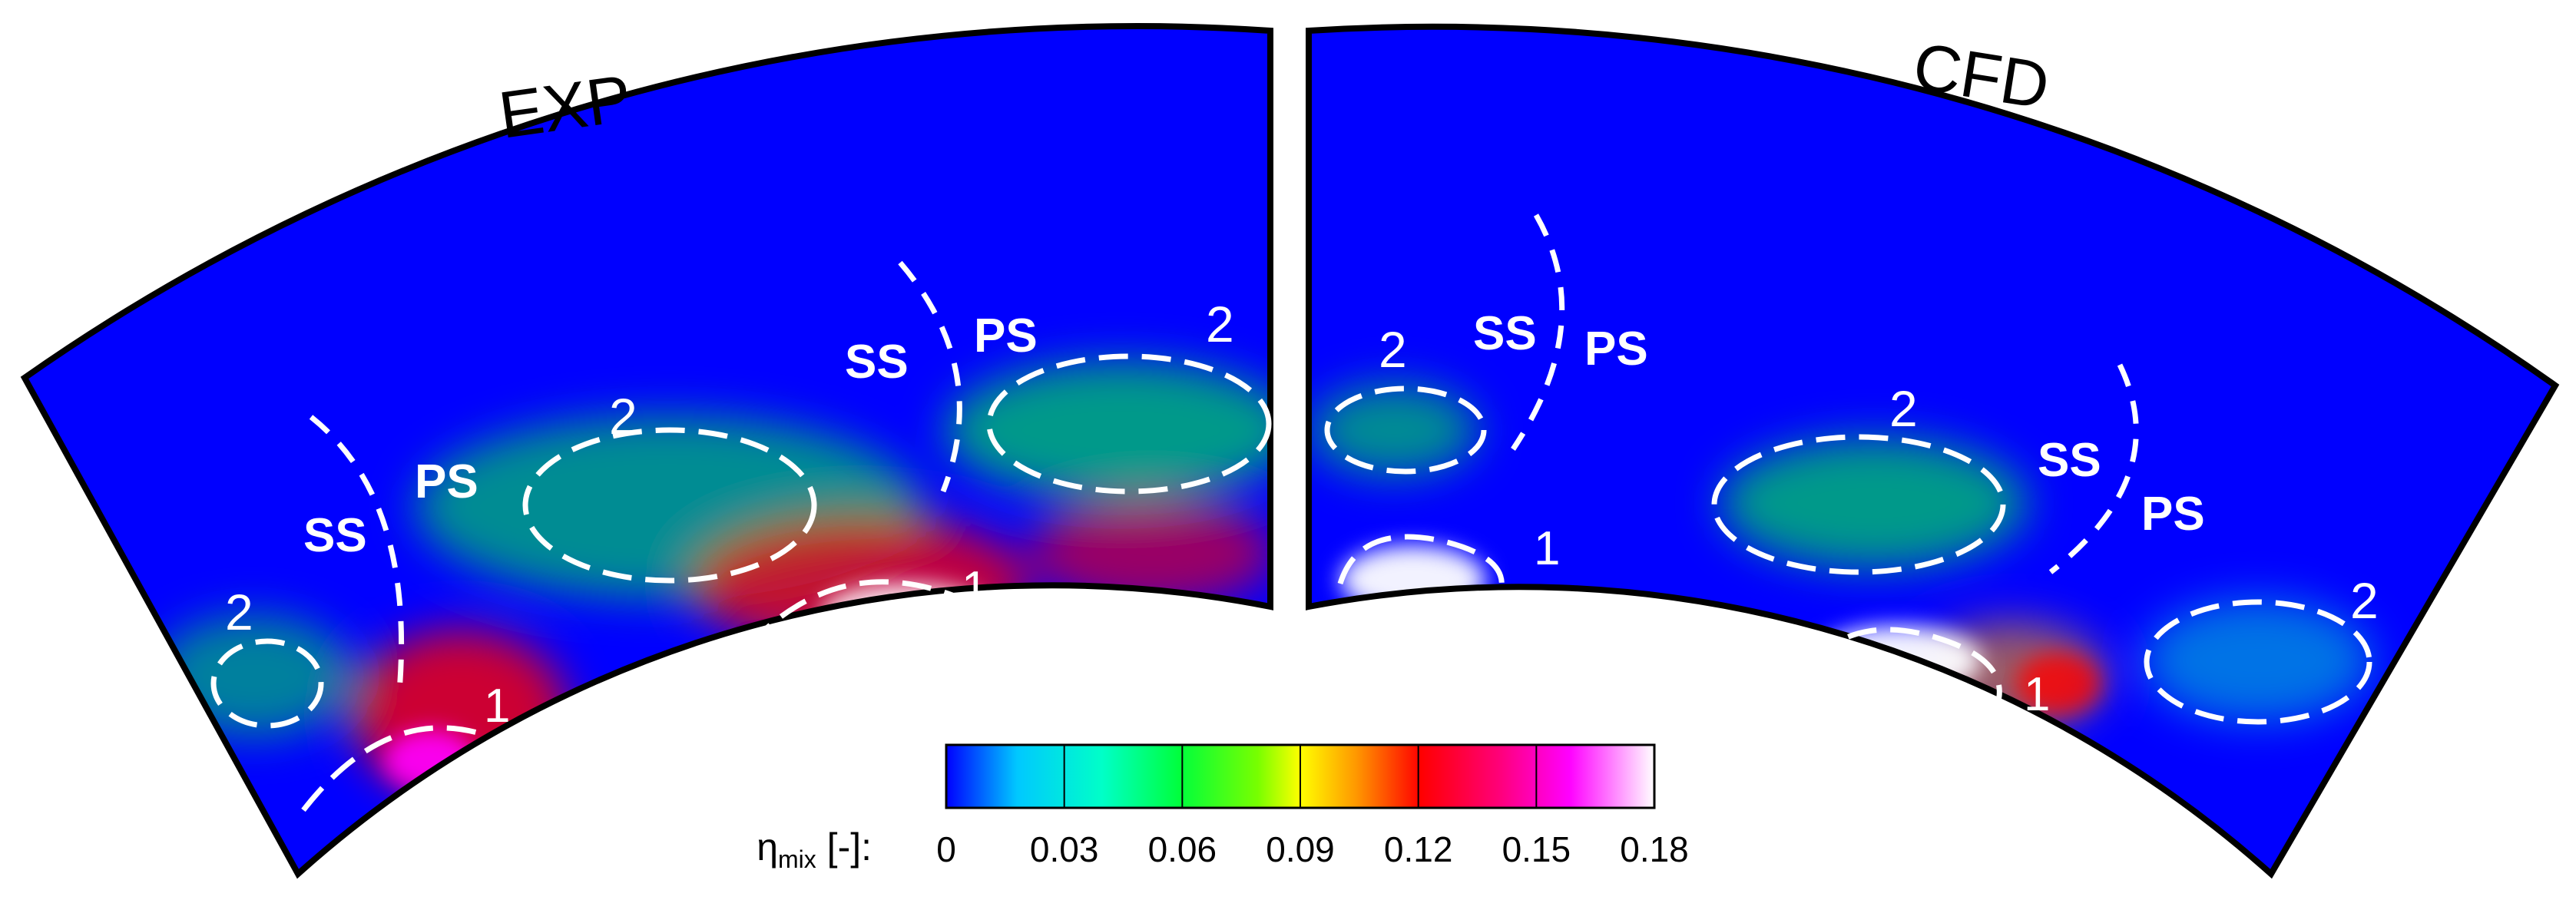 The width and height of the screenshot is (2576, 900). Describe the element at coordinates (1536, 849) in the screenshot. I see `colorbar-tick-label: 0.15` at that location.